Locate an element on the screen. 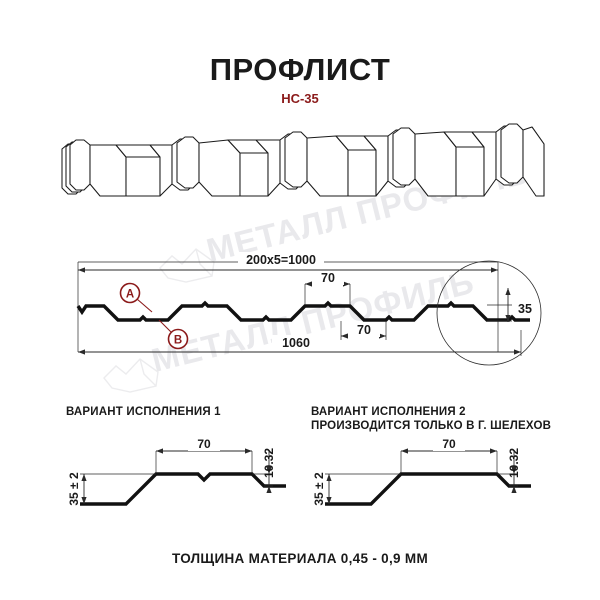  callout-a-label: A is located at coordinates (130, 295).